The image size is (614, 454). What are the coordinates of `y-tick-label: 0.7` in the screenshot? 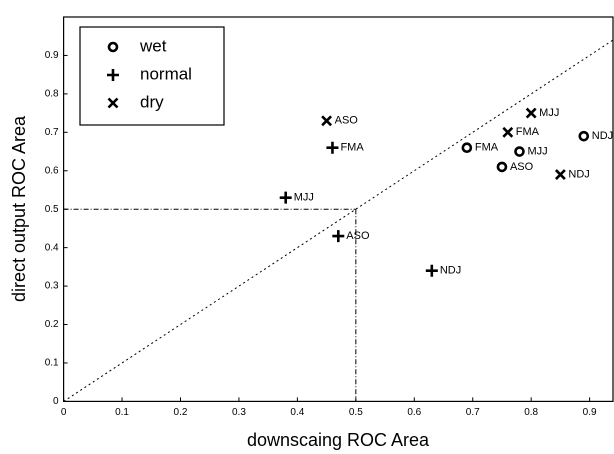 It's located at (52, 132).